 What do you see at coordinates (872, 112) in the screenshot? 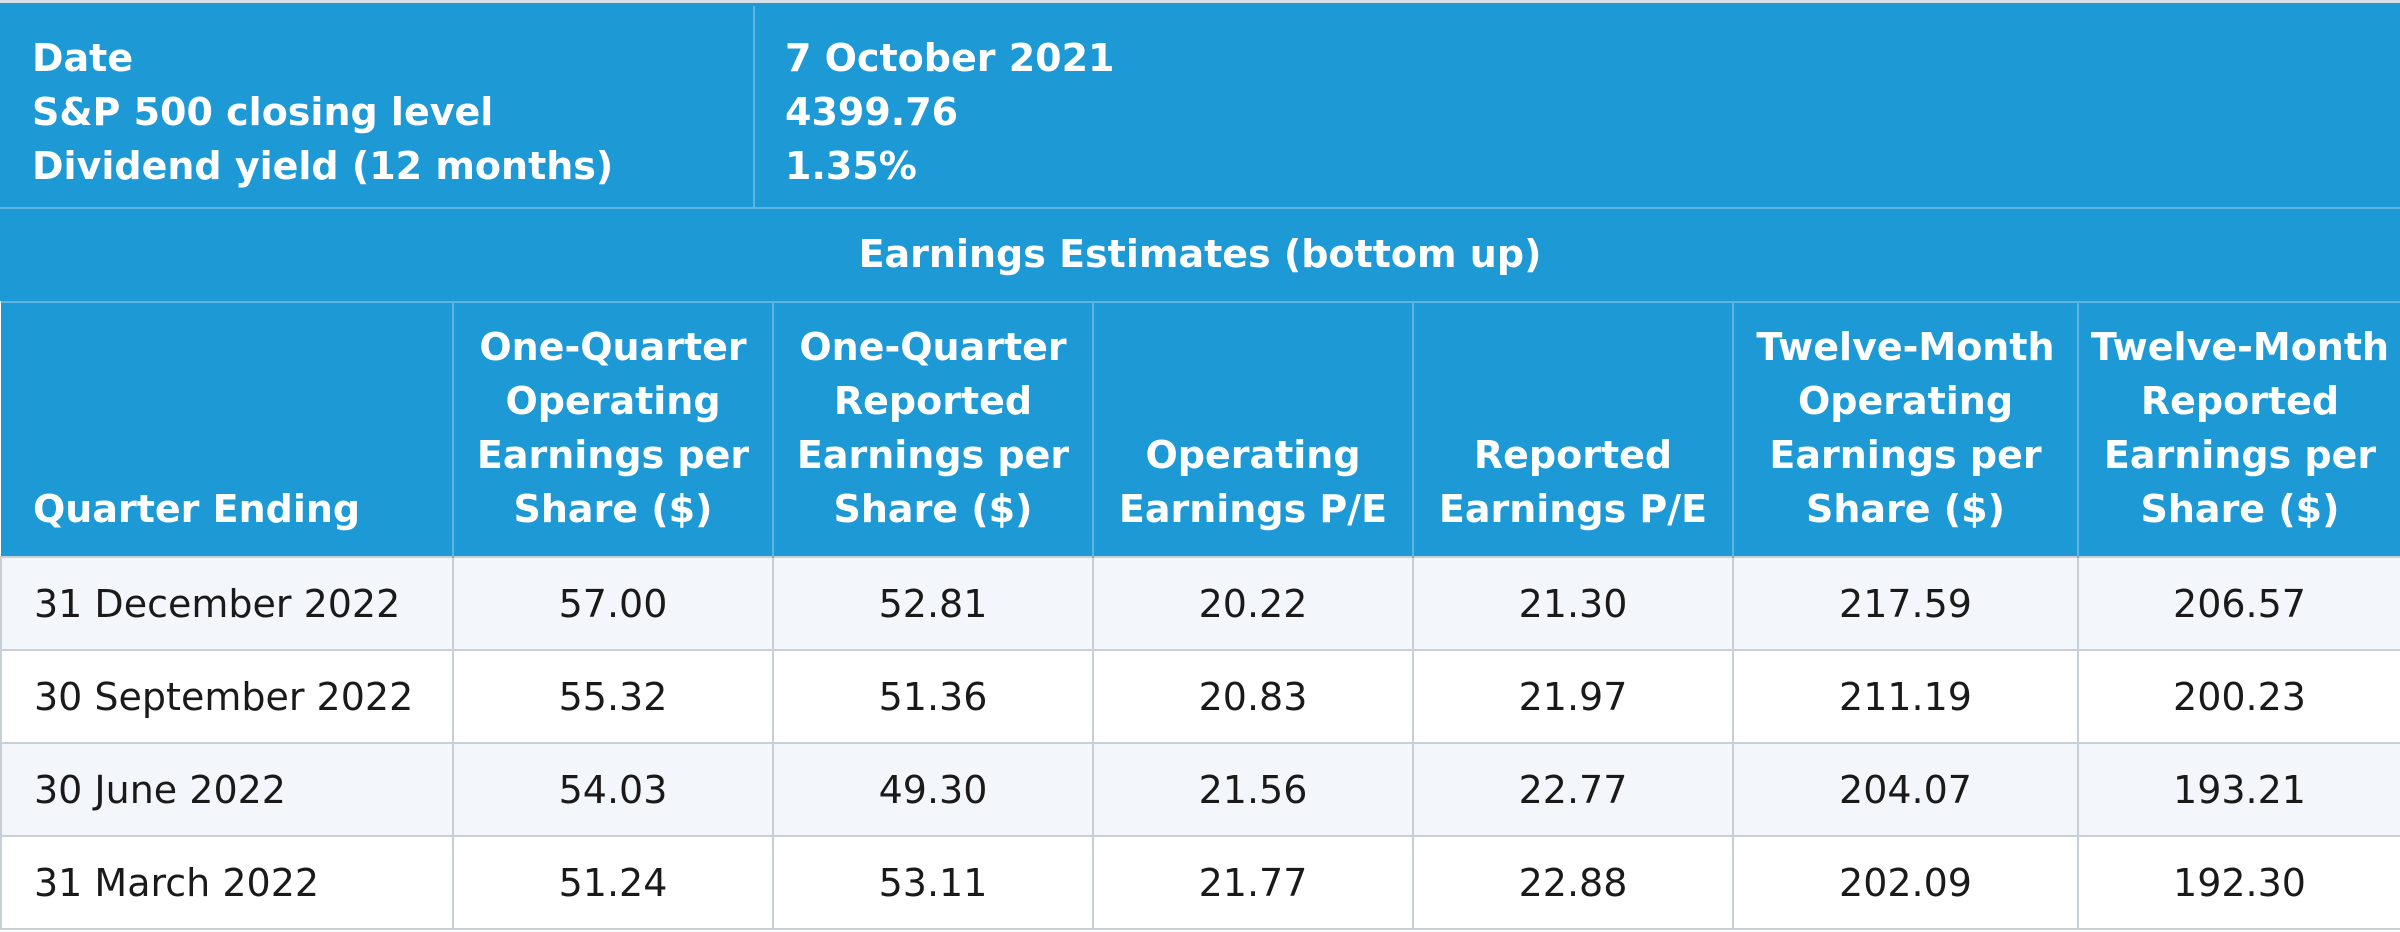
I see `closing-level-value: 4399.76` at bounding box center [872, 112].